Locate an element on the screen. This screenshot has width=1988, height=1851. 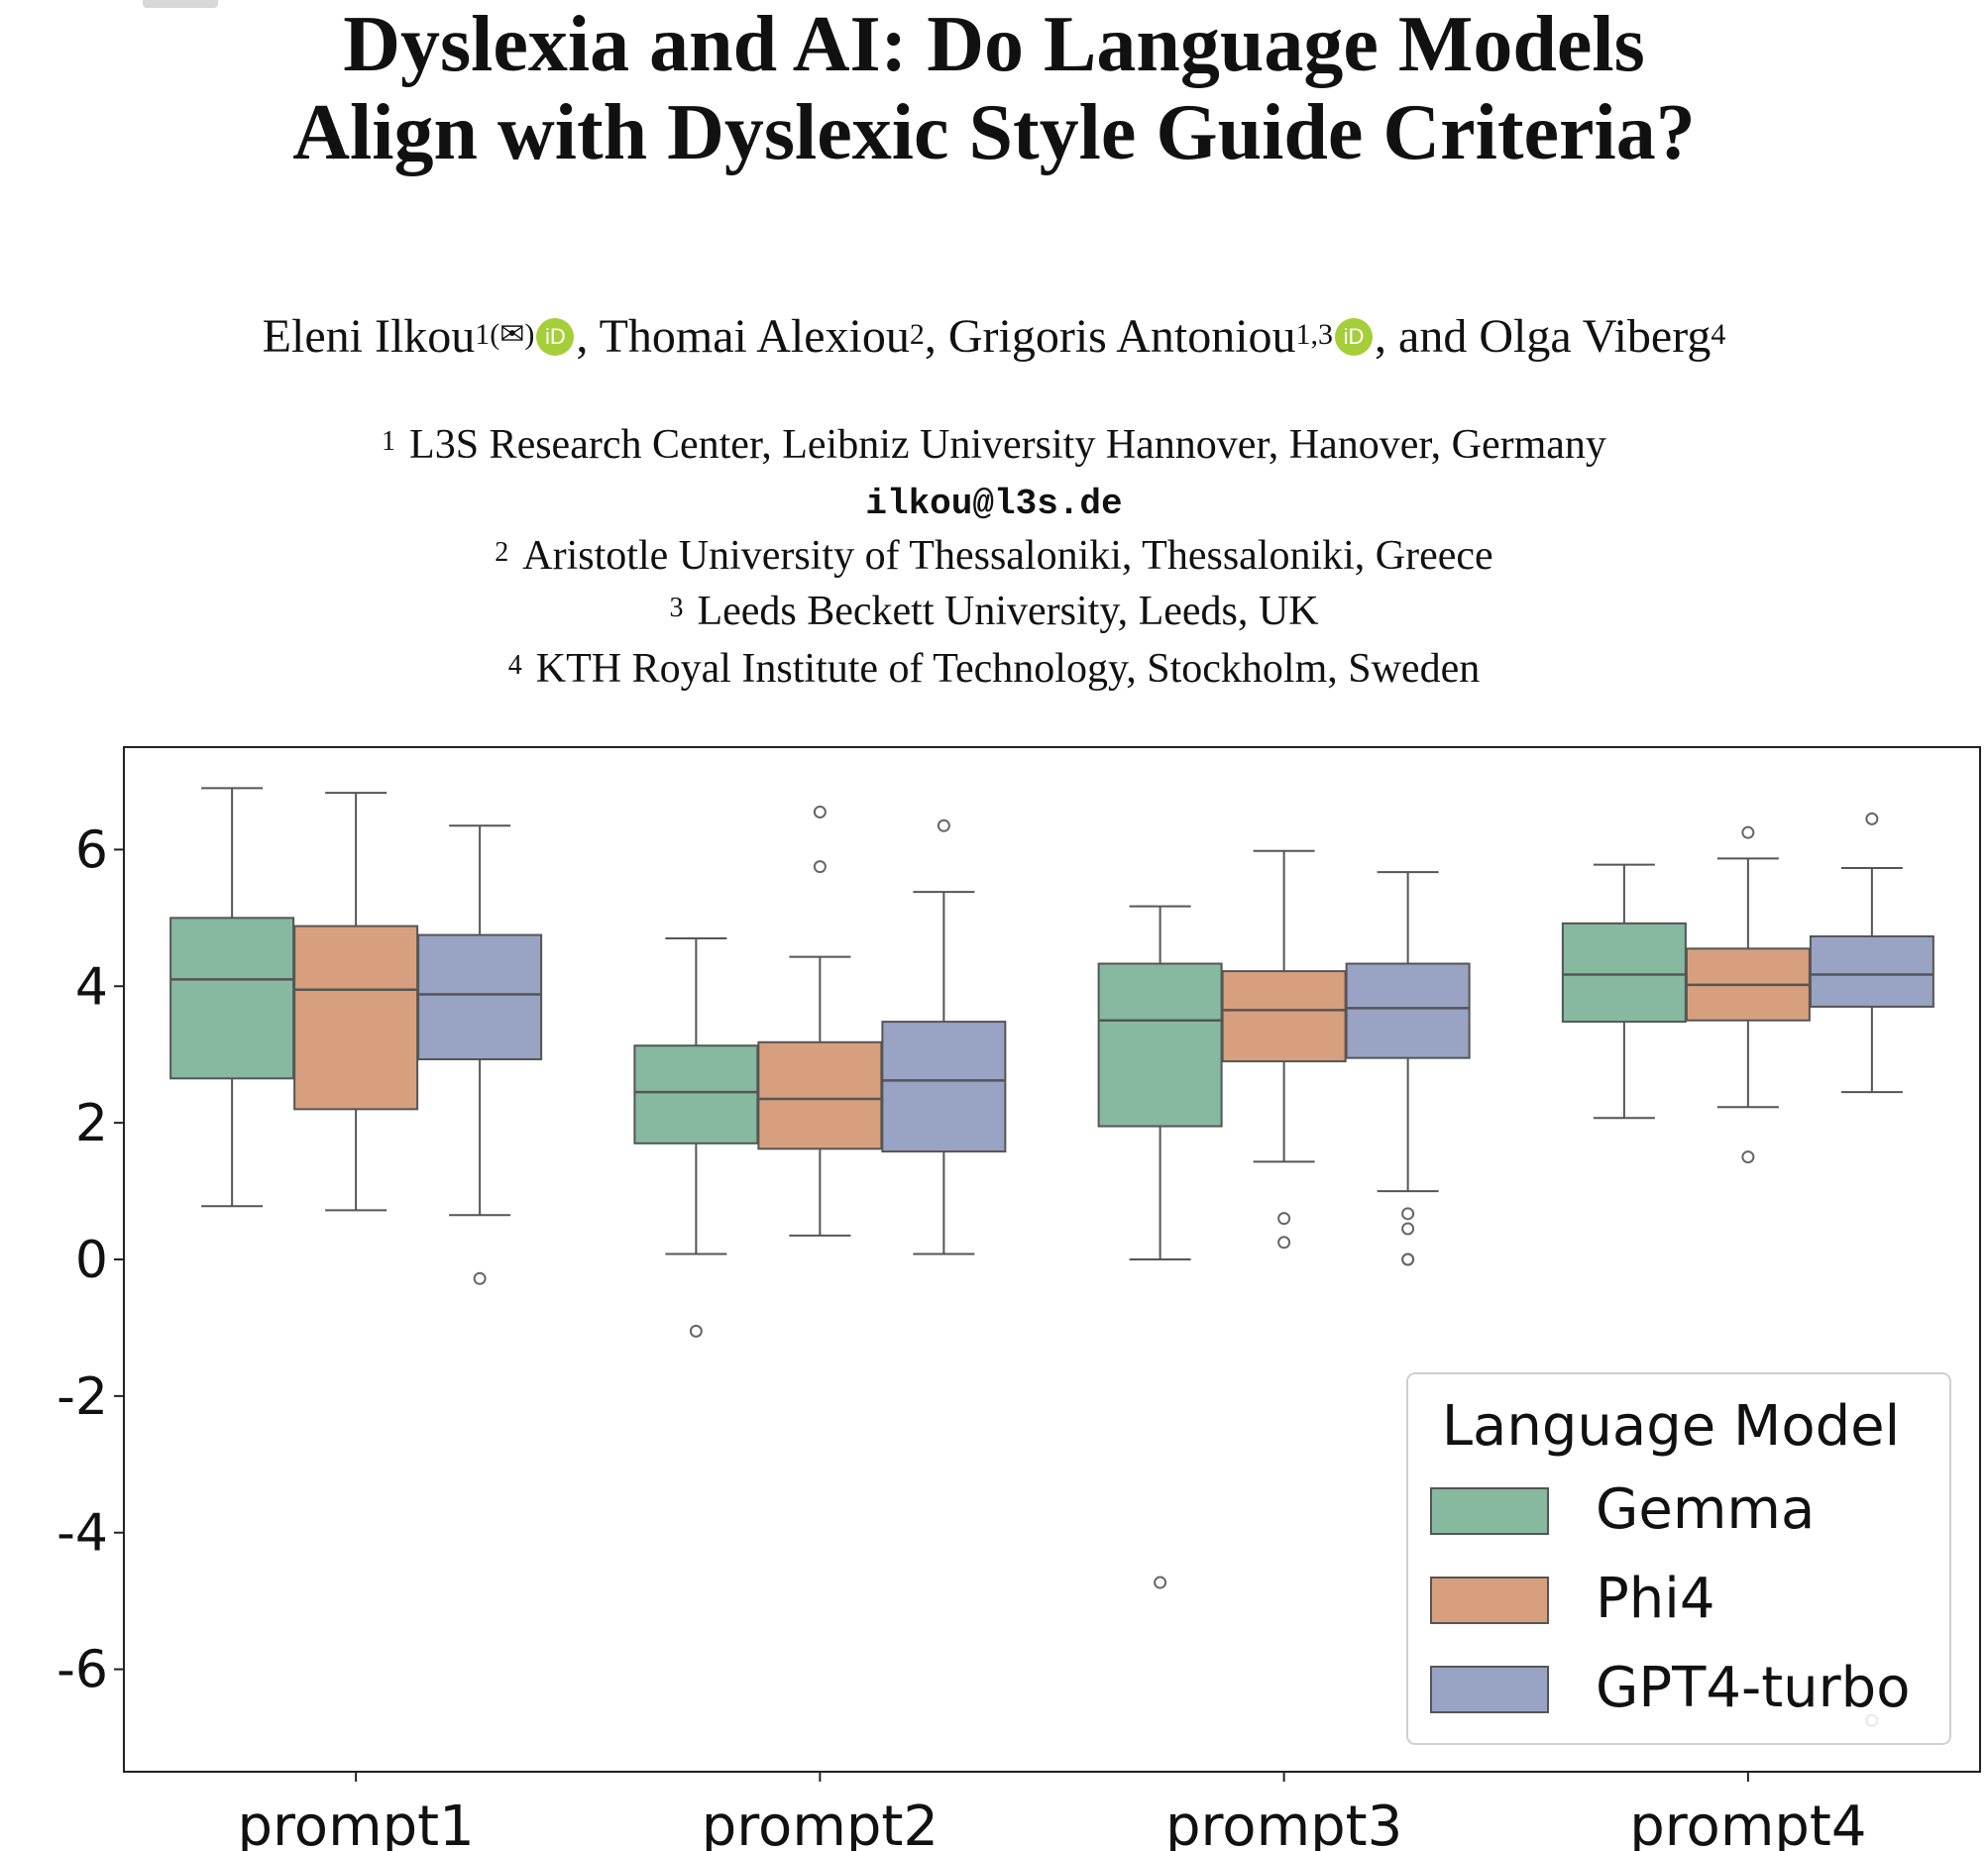
affiliation-number: 3 is located at coordinates (676, 608).